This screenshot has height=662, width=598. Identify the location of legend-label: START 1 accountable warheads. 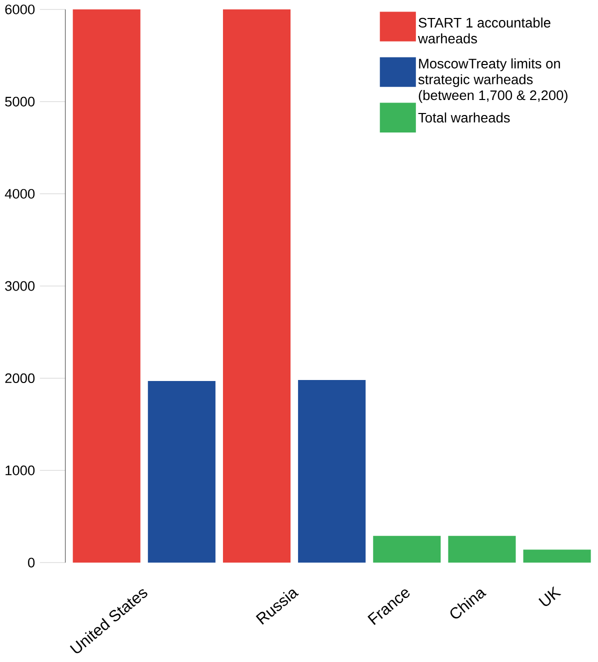
(484, 30).